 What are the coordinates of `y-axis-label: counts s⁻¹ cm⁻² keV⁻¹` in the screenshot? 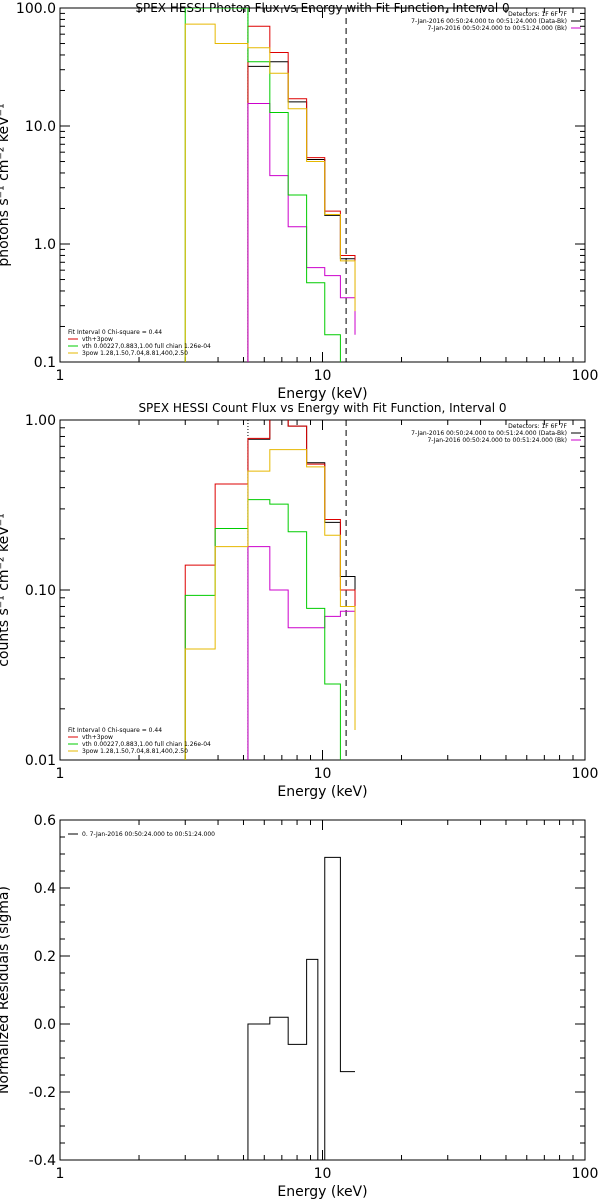 It's located at (6, 590).